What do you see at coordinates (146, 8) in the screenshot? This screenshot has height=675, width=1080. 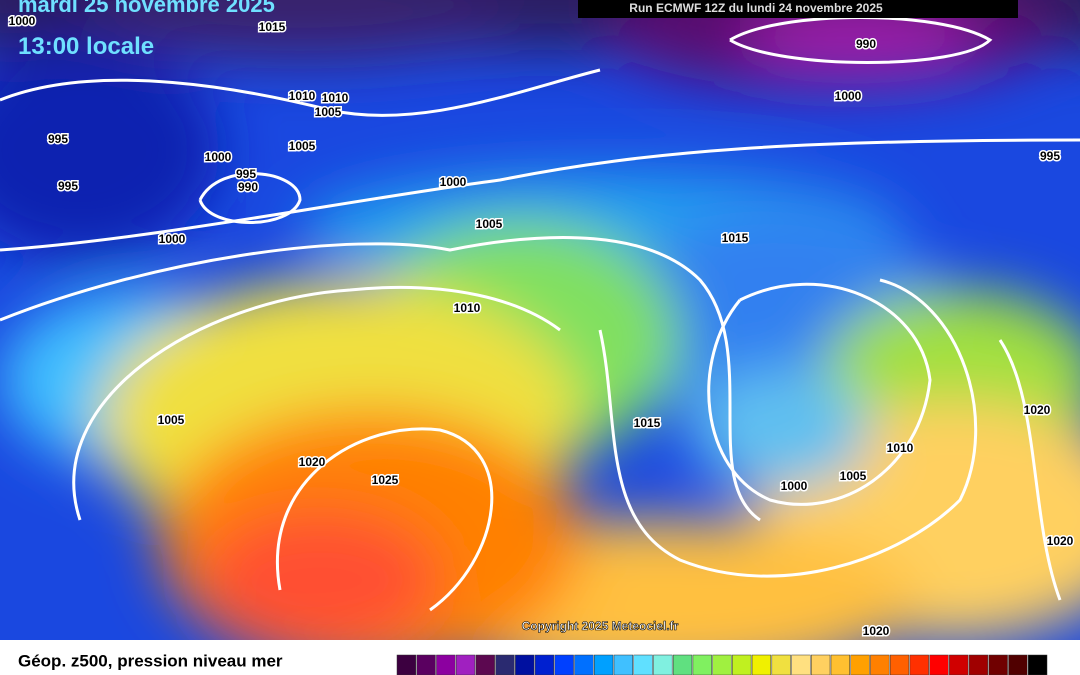 I see `date-title: mardi 25 novembre 2025` at bounding box center [146, 8].